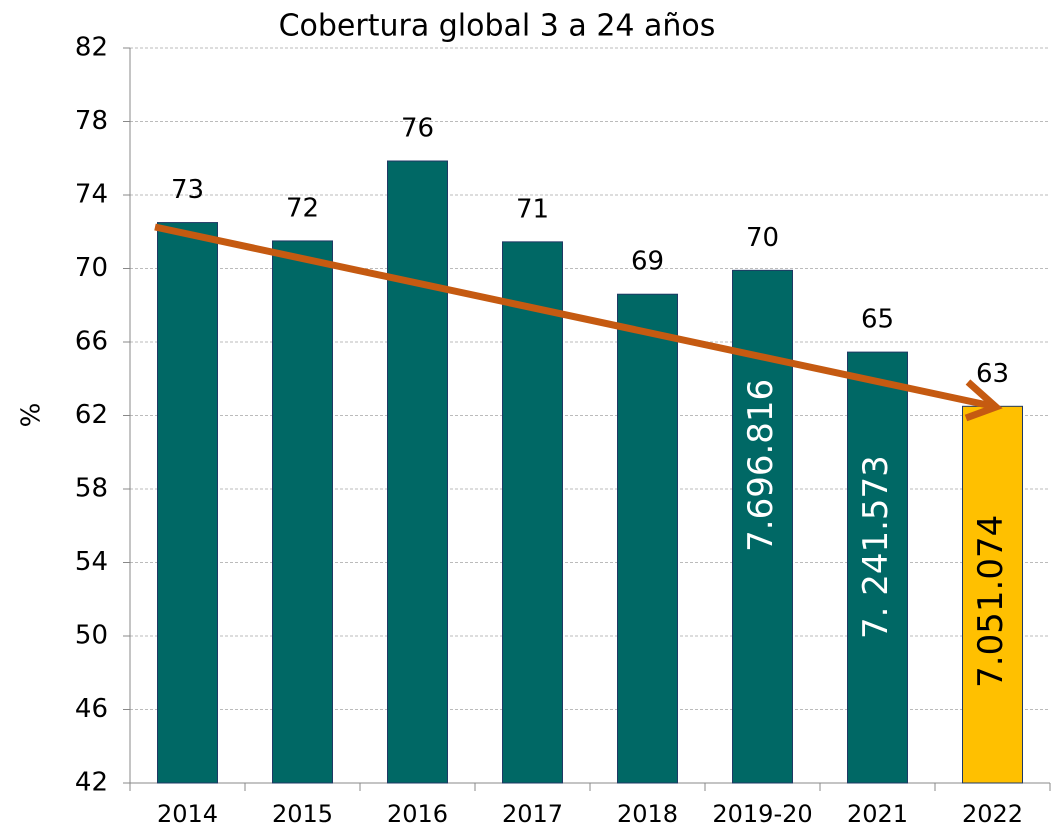 The width and height of the screenshot is (1058, 839). I want to click on value-label: 73, so click(187, 190).